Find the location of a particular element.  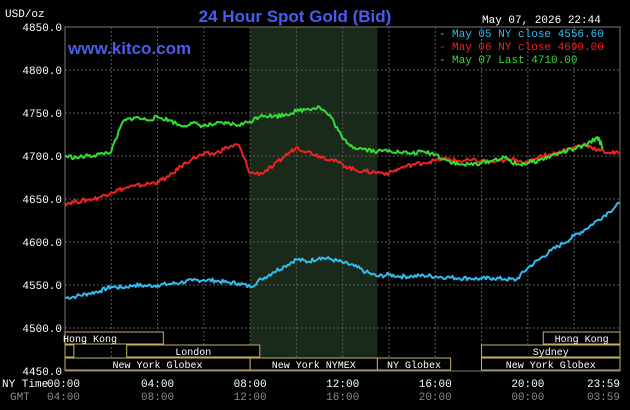

y-tick-label: 4550.0 is located at coordinates (42, 287).